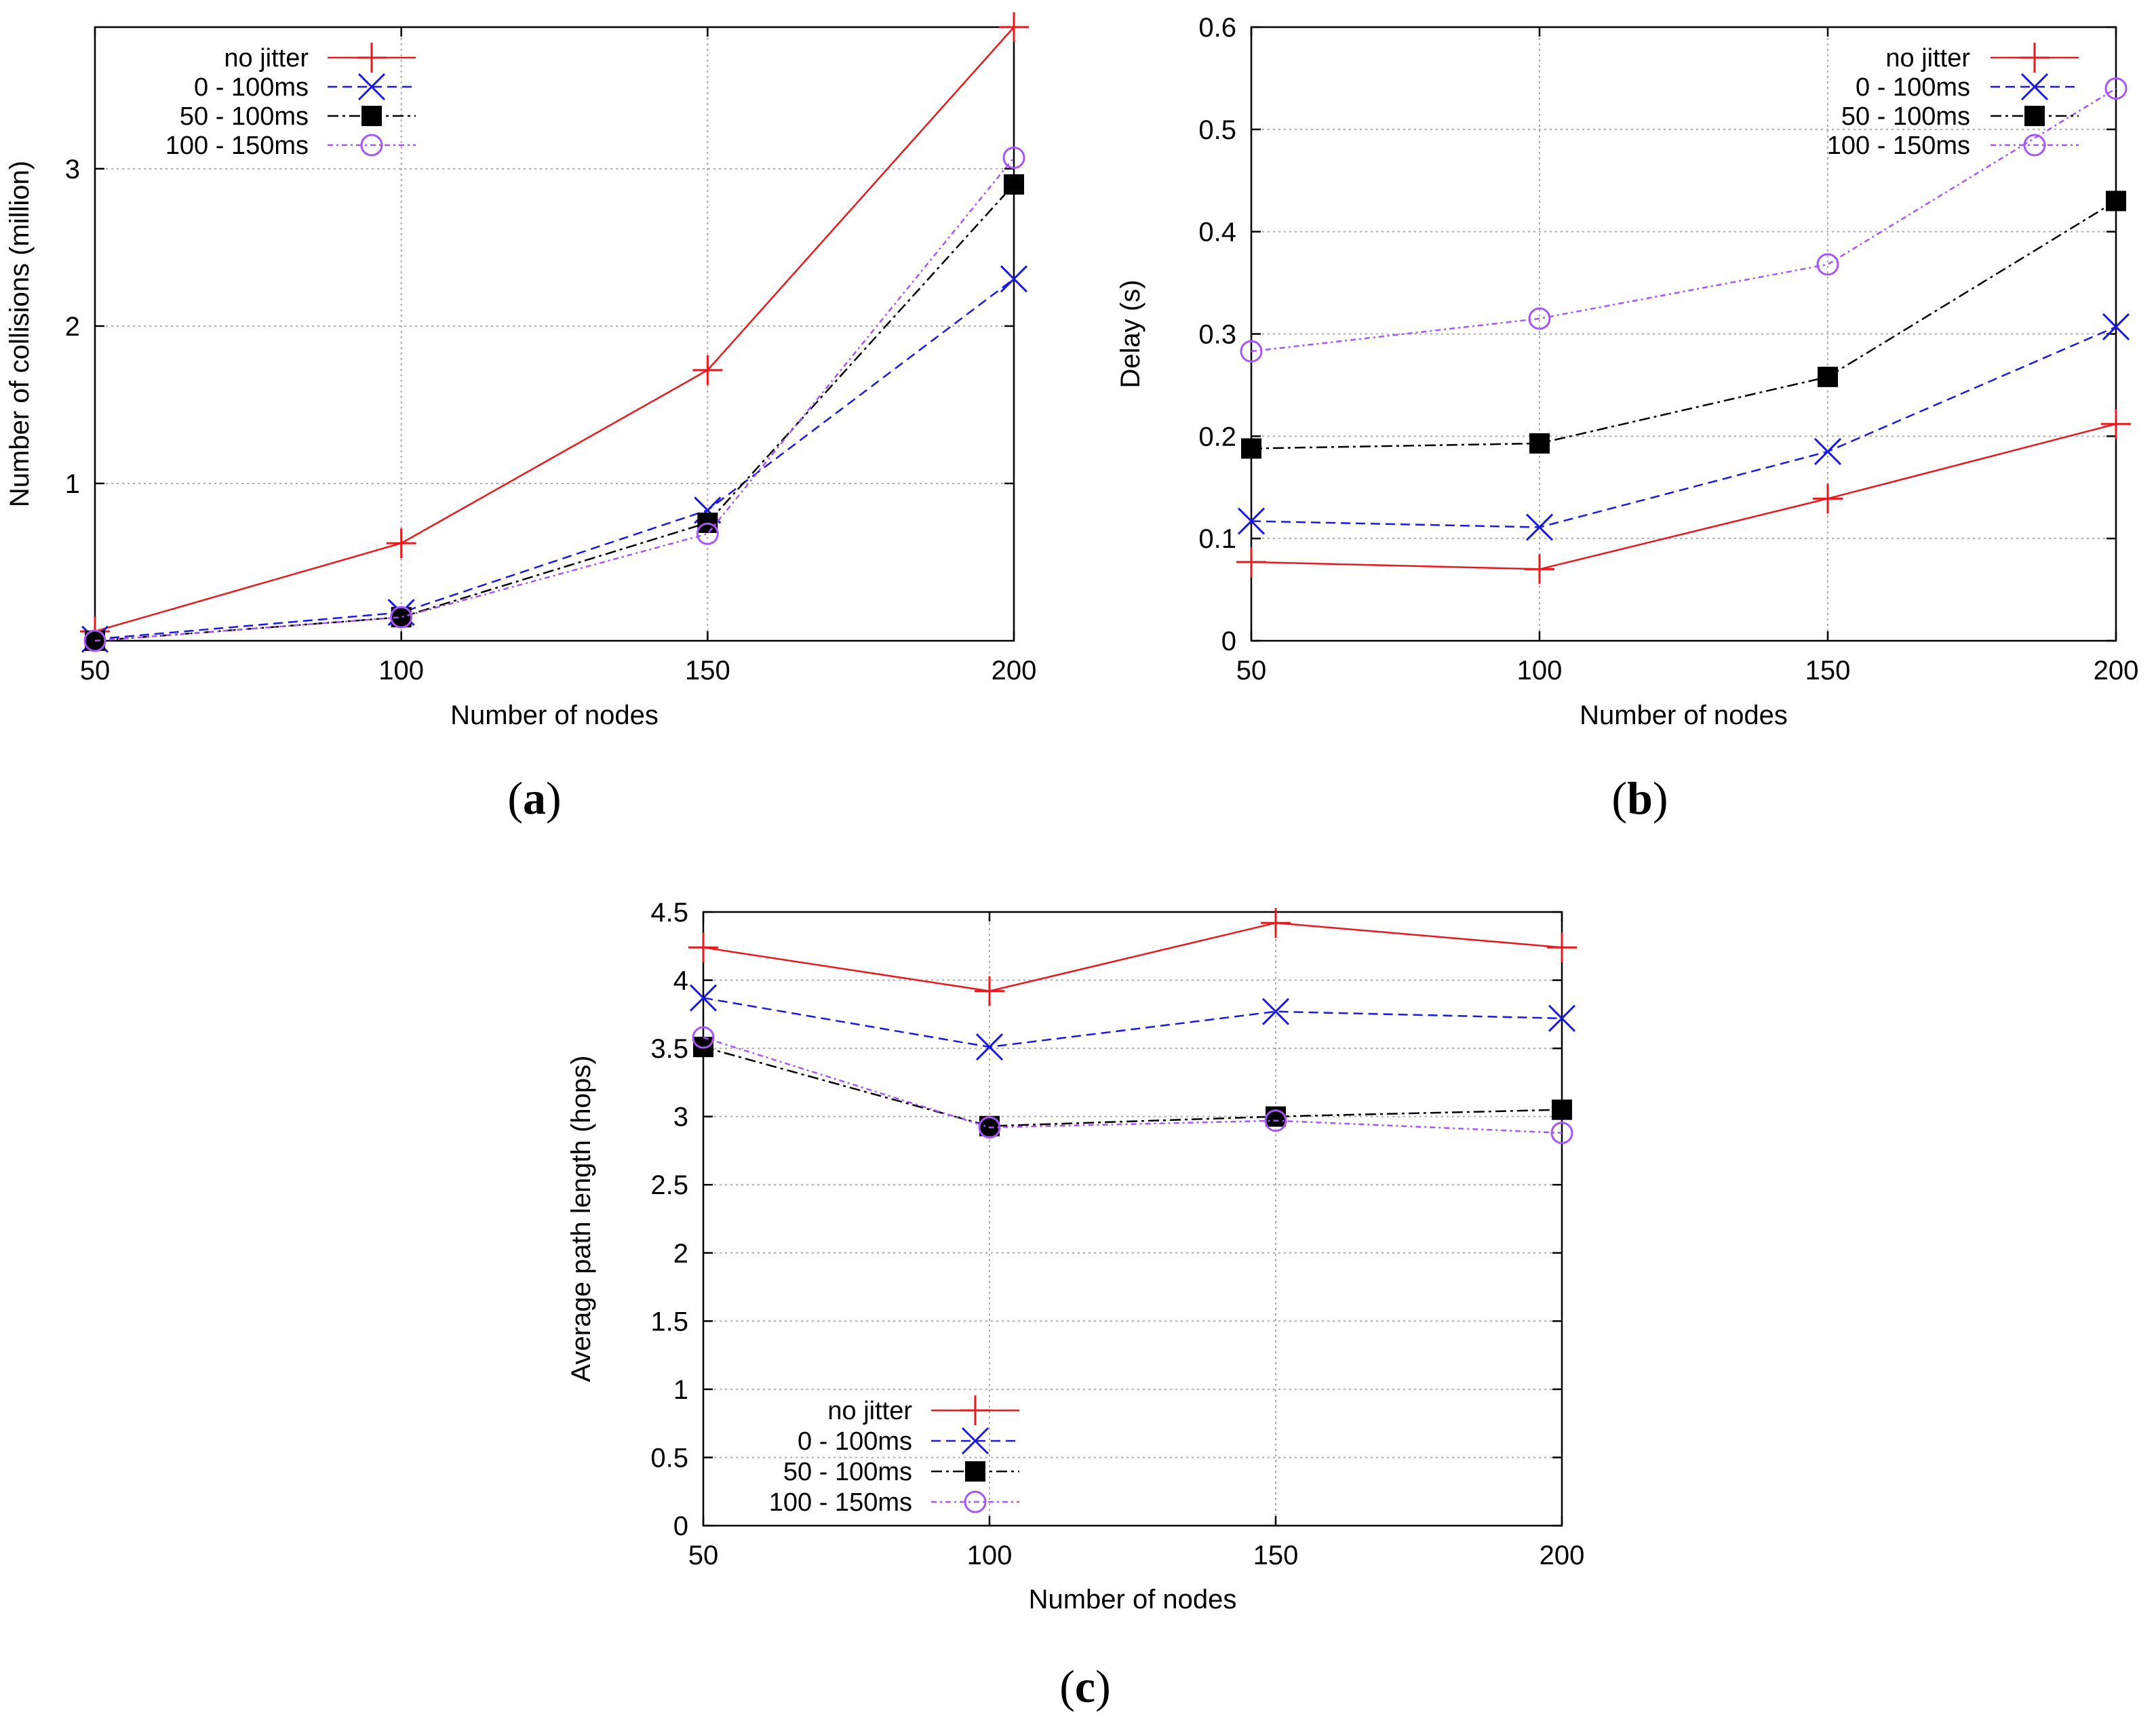 The height and width of the screenshot is (1725, 2156). What do you see at coordinates (1217, 539) in the screenshot?
I see `y-tick-label: 0.1` at bounding box center [1217, 539].